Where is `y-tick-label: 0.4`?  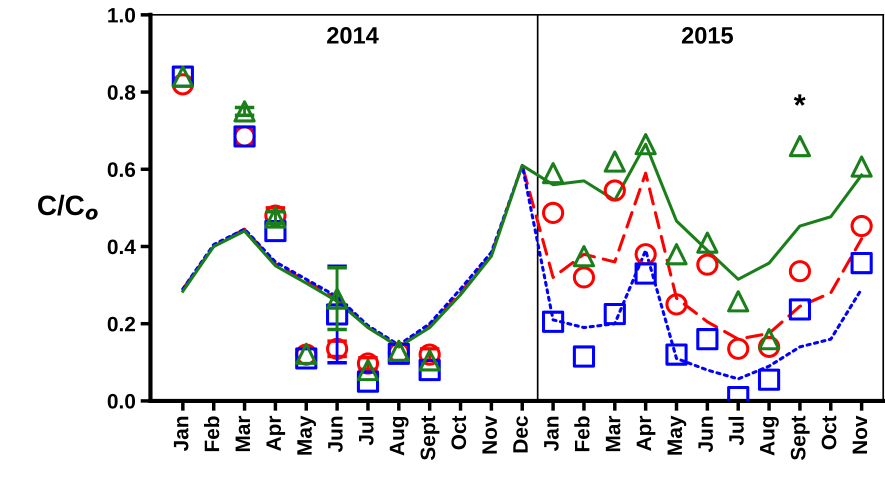 y-tick-label: 0.4 is located at coordinates (122, 246).